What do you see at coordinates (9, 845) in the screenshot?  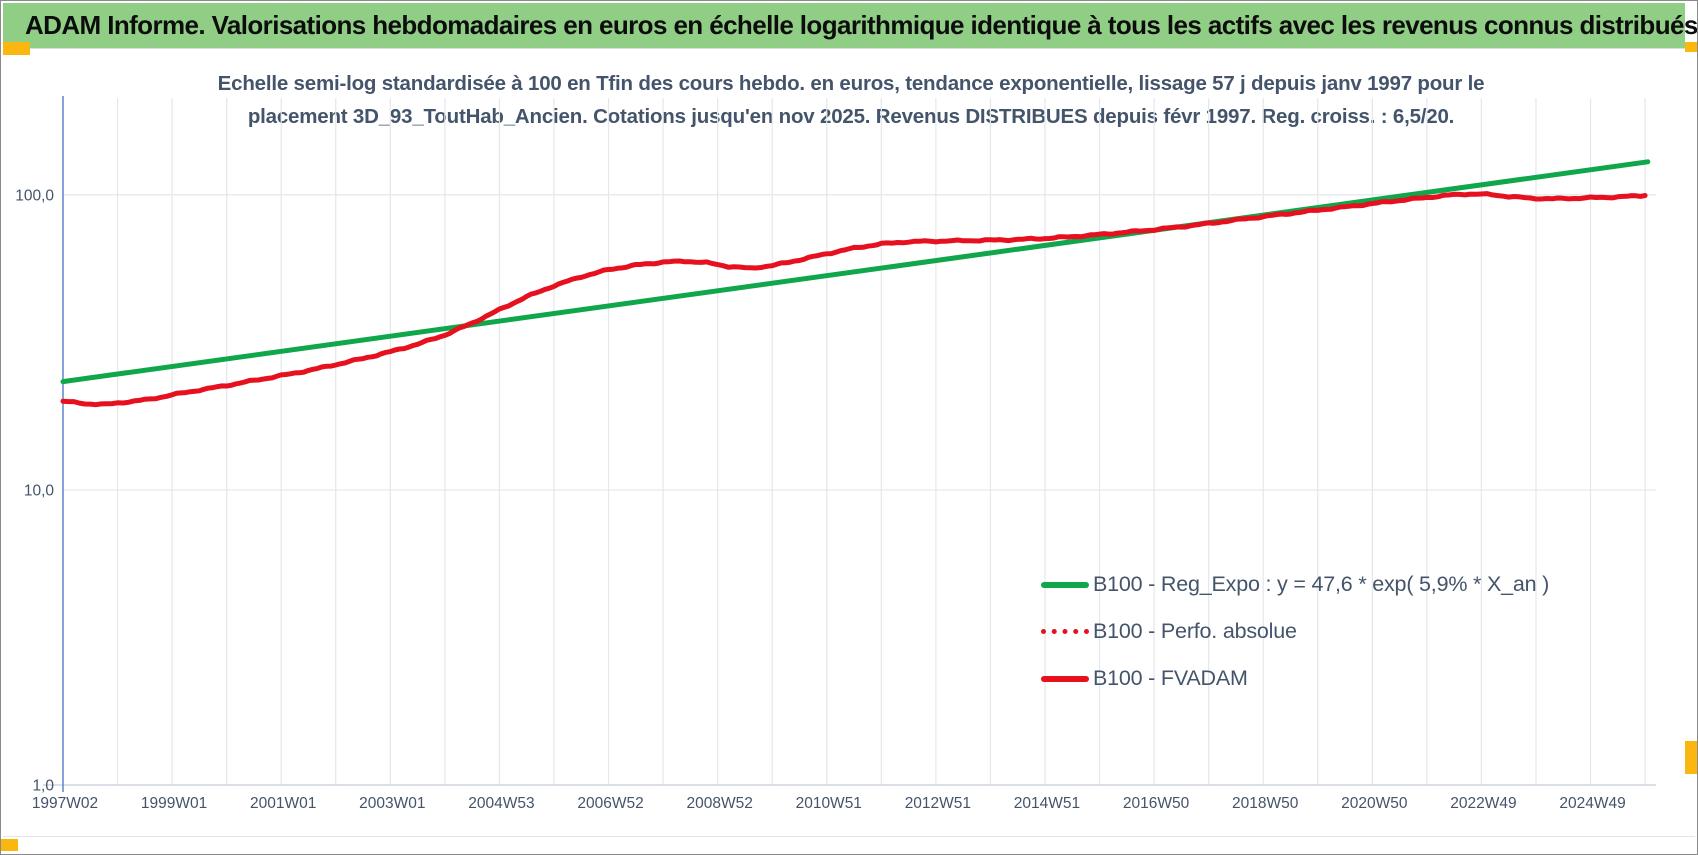 I see `sheet-marker-bottom-left` at bounding box center [9, 845].